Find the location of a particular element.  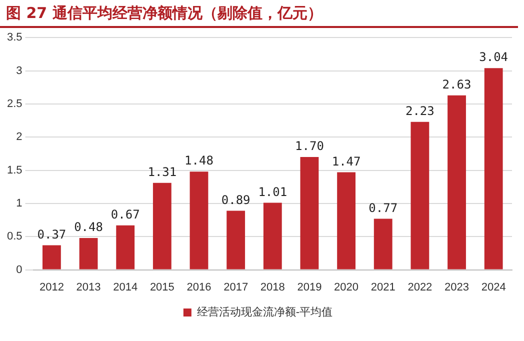

y-tick-label: 0 is located at coordinates (19, 270).